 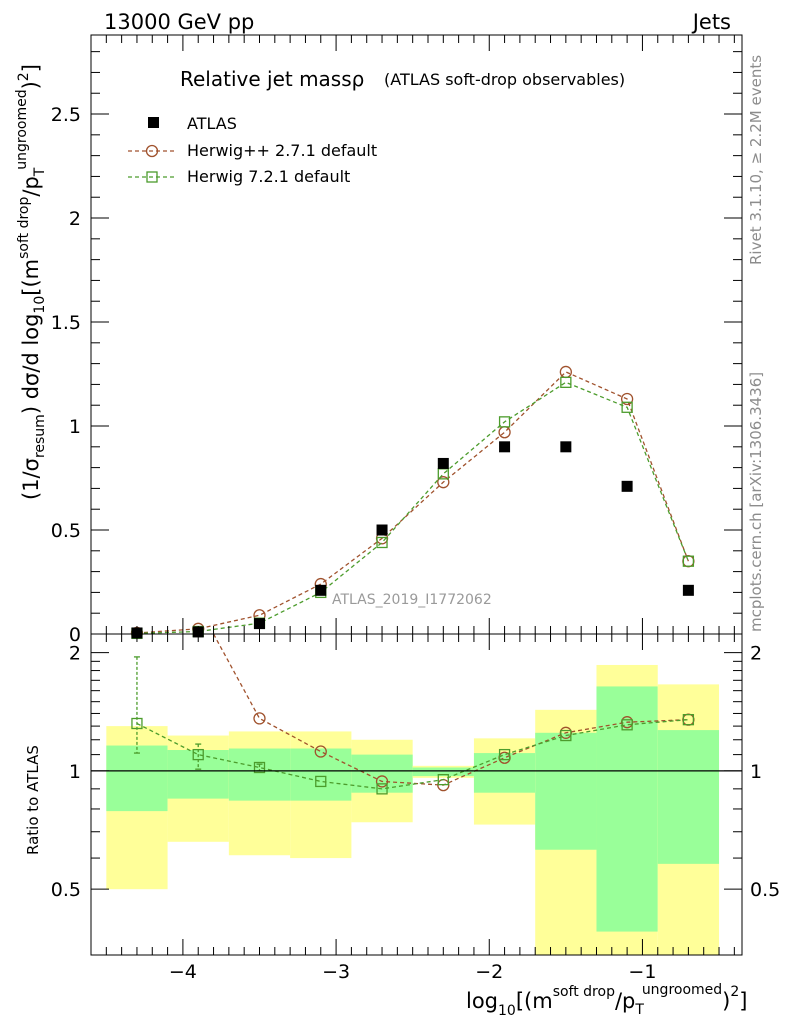 What do you see at coordinates (336, 972) in the screenshot?
I see `ratio-xtick-label: −3` at bounding box center [336, 972].